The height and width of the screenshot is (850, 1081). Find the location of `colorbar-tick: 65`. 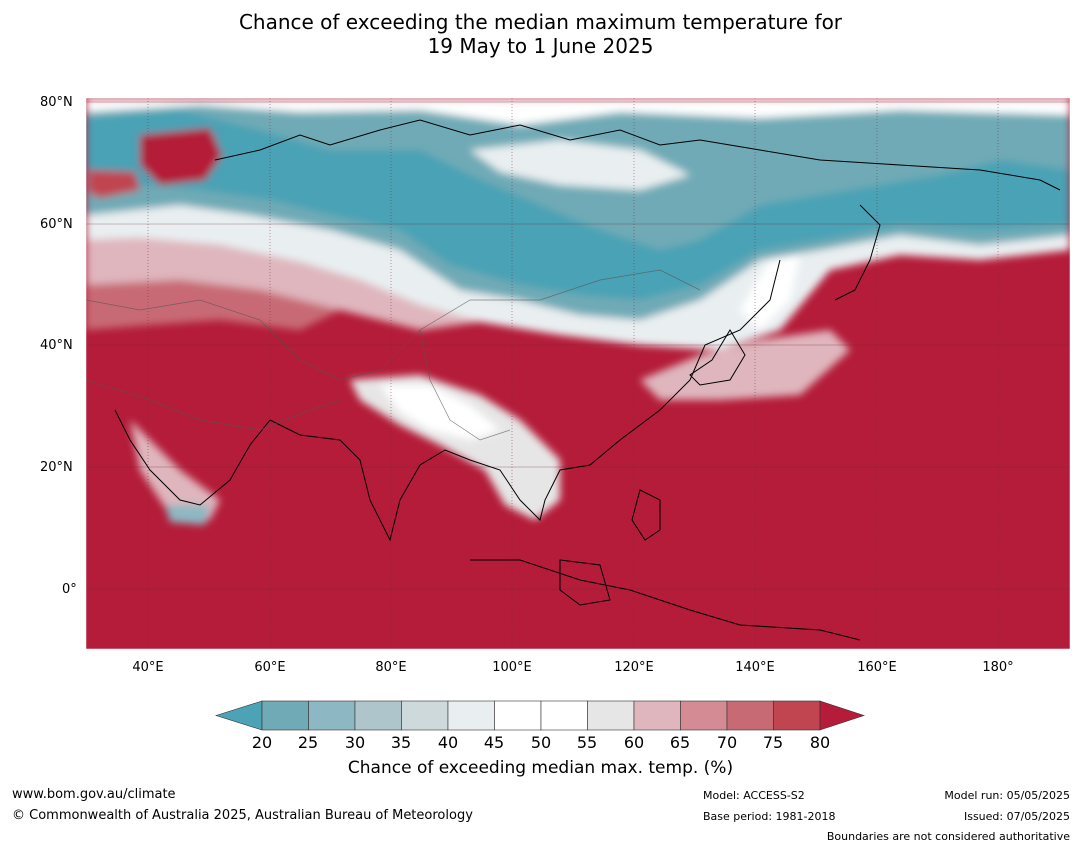

colorbar-tick: 65 is located at coordinates (680, 742).